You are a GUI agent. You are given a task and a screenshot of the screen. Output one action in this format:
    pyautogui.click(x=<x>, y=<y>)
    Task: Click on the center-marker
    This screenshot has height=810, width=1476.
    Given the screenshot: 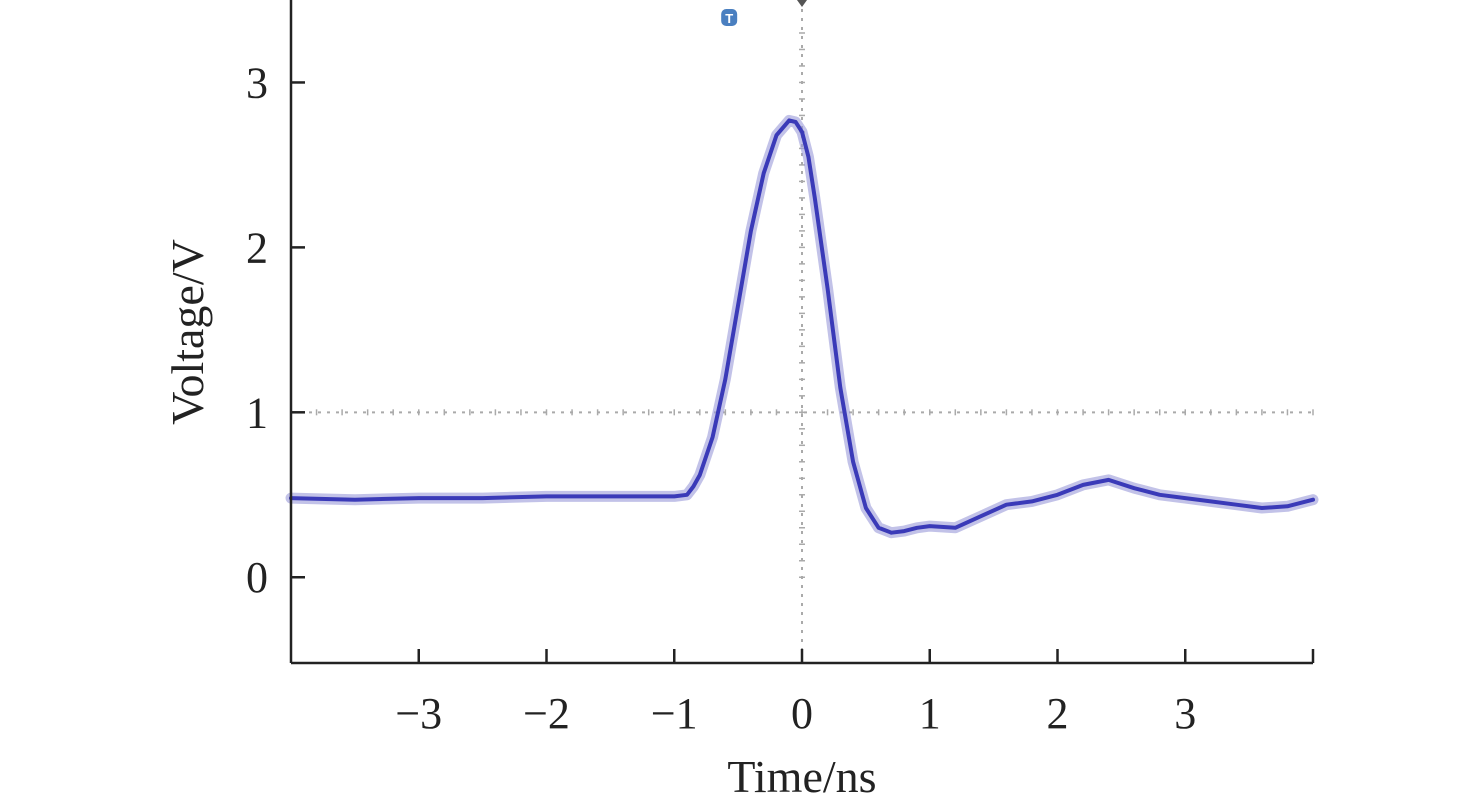 What is the action you would take?
    pyautogui.click(x=802, y=3)
    